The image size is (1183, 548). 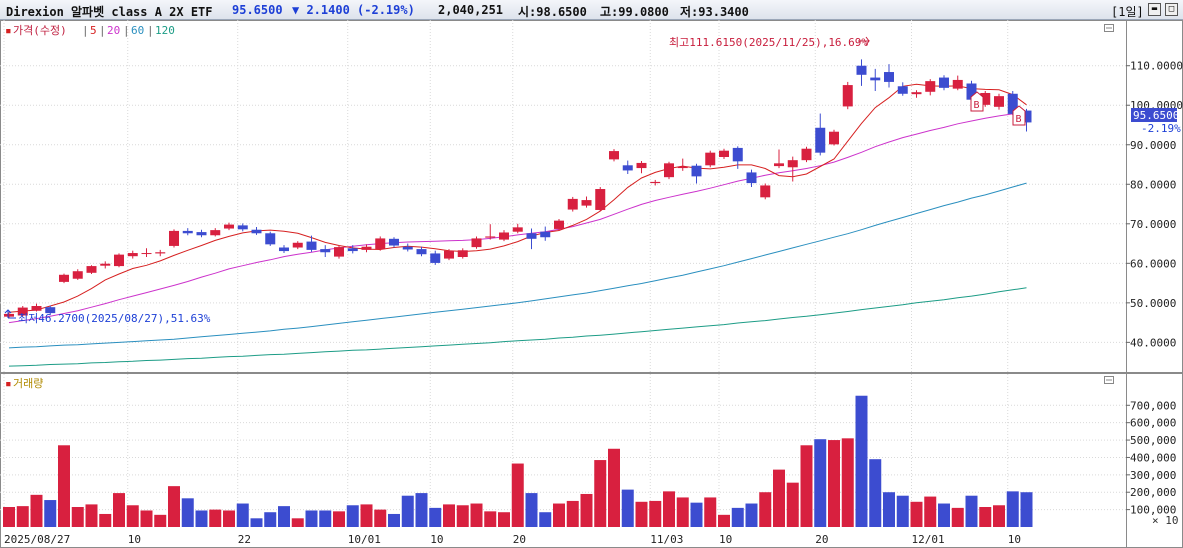 What do you see at coordinates (24, 383) in the screenshot?
I see `volume-legend: ▪ 거래량` at bounding box center [24, 383].